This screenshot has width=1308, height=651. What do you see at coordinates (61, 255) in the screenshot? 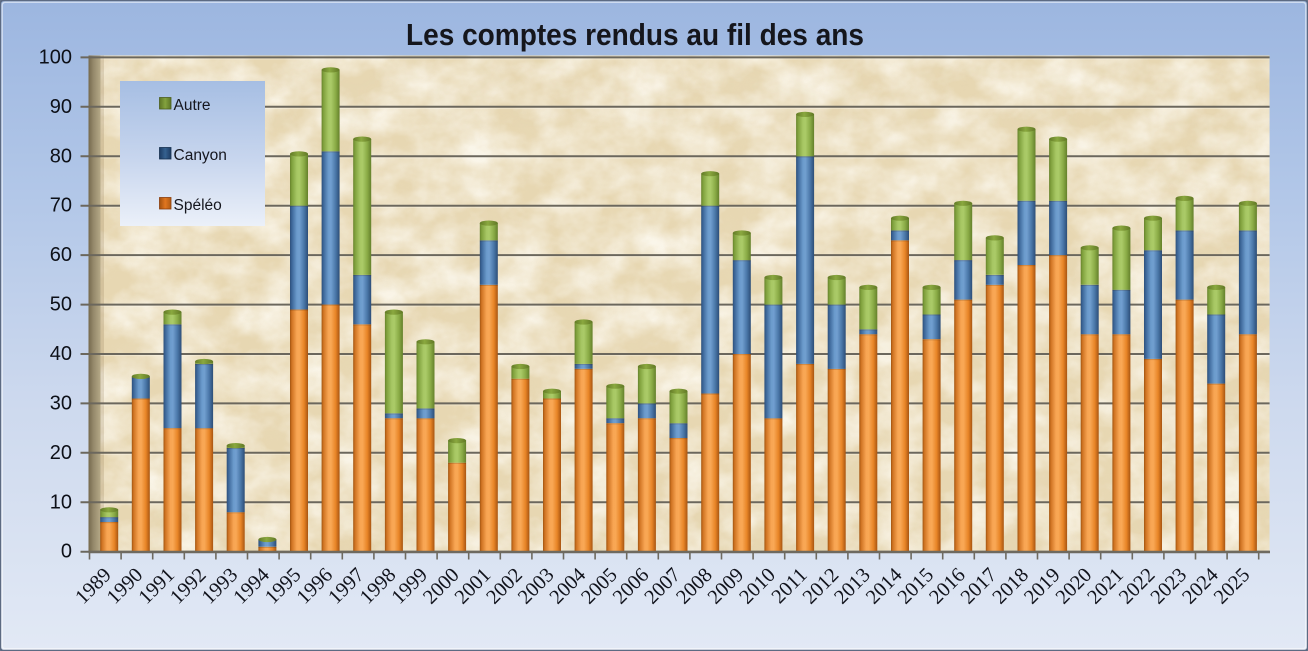
I see `svg-text: 60` at bounding box center [61, 255].